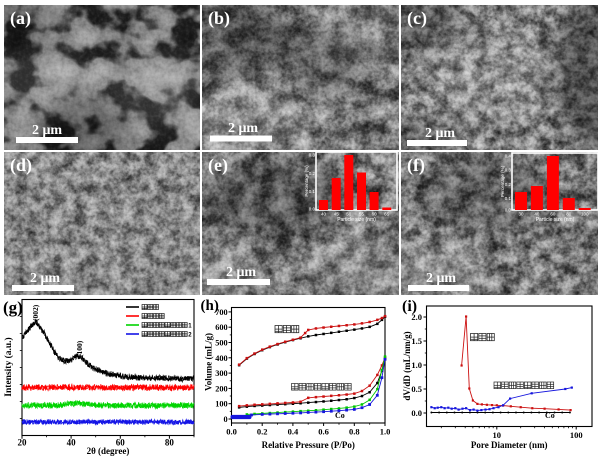 This screenshot has width=600, height=458. I want to click on svg-text: 500, so click(221, 343).